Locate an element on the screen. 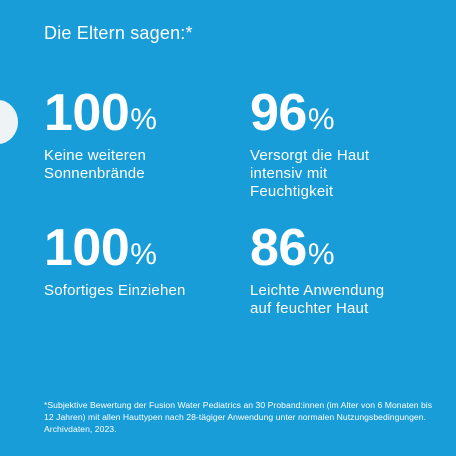 This screenshot has width=456, height=456. stat-no-sunburn: 100% Keine weiteren Sonnenbrände is located at coordinates (100, 135).